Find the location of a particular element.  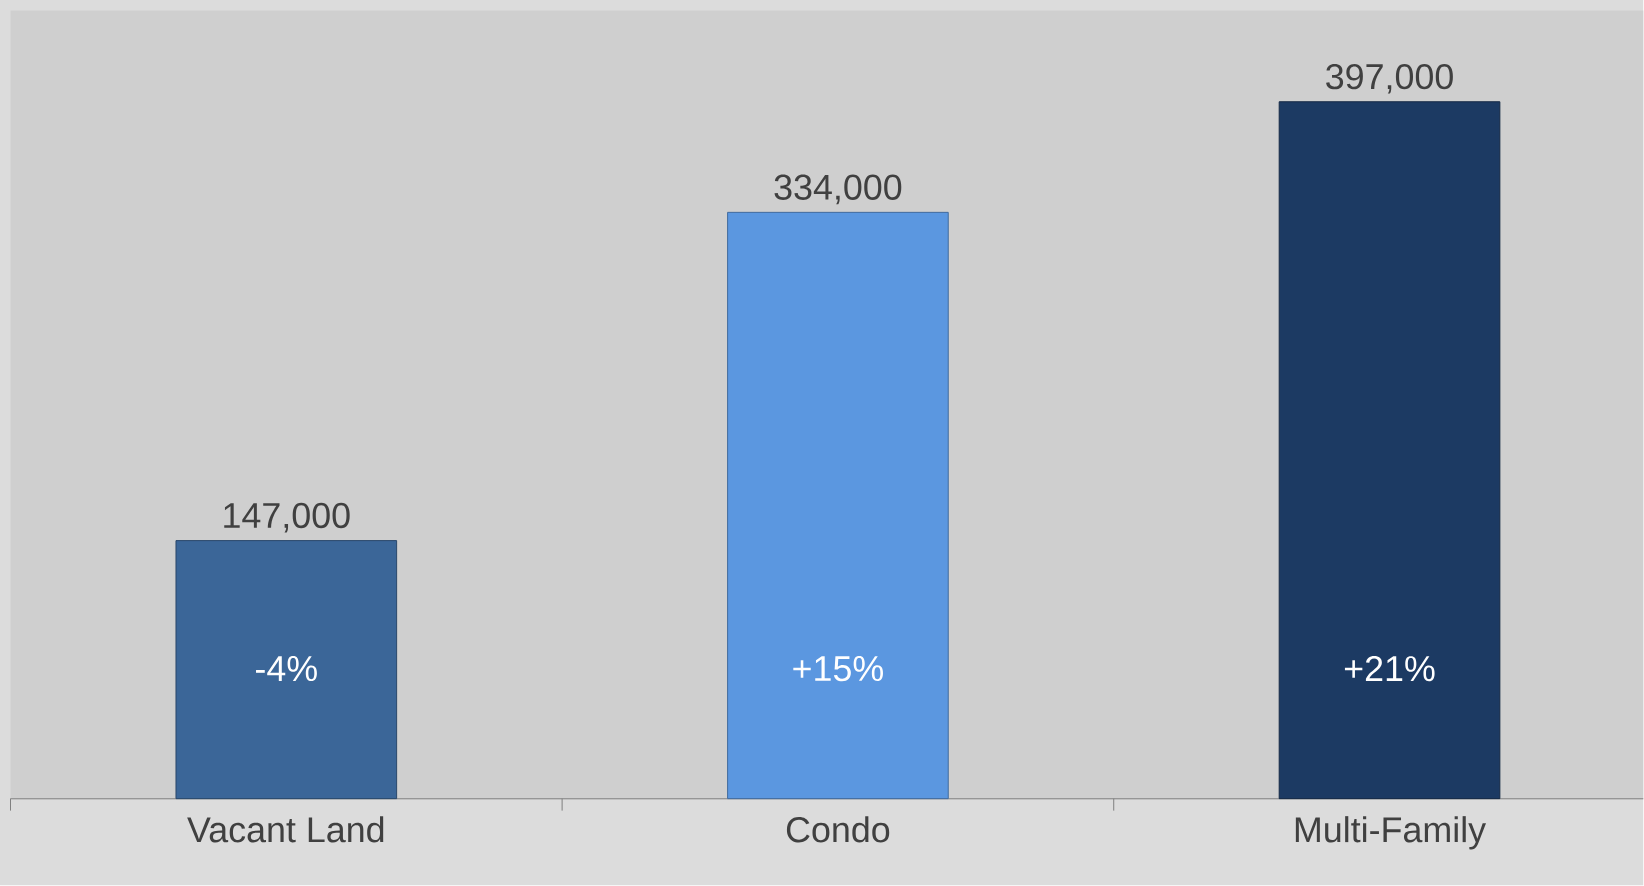

data-label: 397,000 is located at coordinates (1389, 79).